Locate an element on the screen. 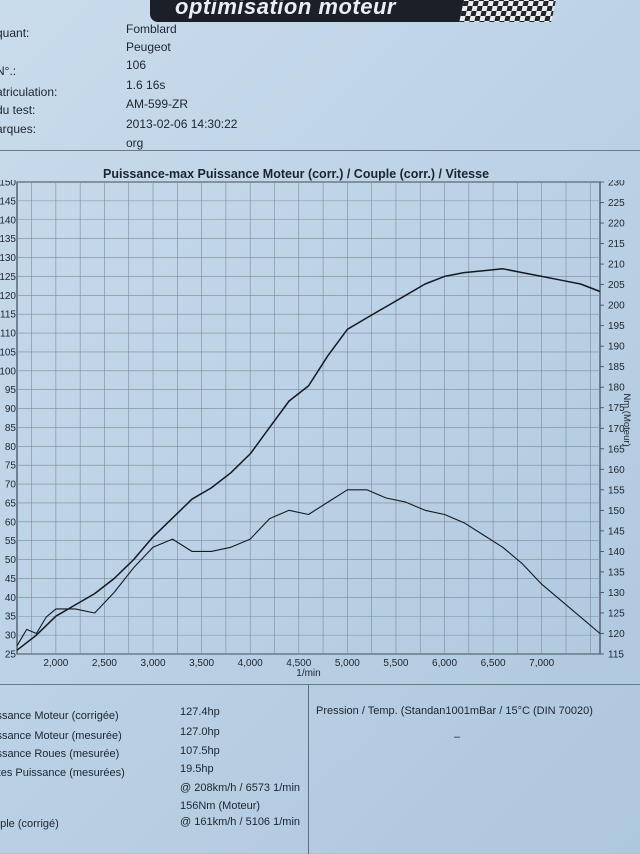 The width and height of the screenshot is (640, 854). result-value: @ 208km/h / 6573 1/min is located at coordinates (240, 788).